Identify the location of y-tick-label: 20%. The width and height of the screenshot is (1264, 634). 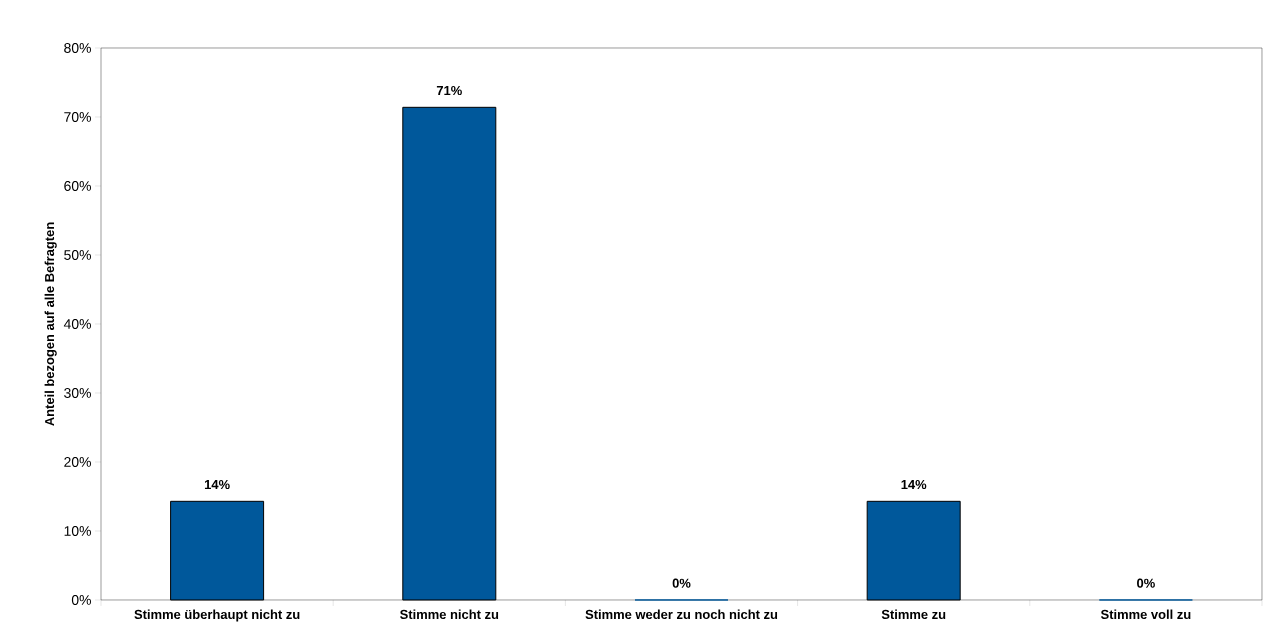
(77, 462).